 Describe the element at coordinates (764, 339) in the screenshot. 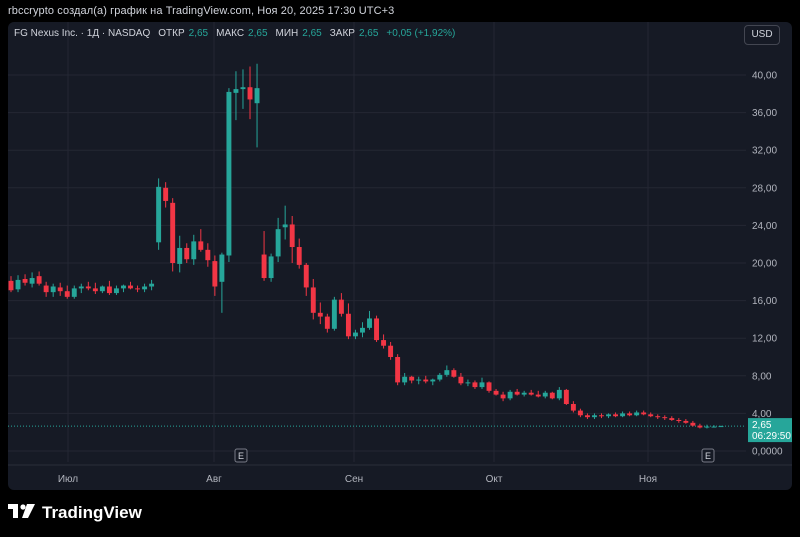

I see `price-tick-label: 12,00` at that location.